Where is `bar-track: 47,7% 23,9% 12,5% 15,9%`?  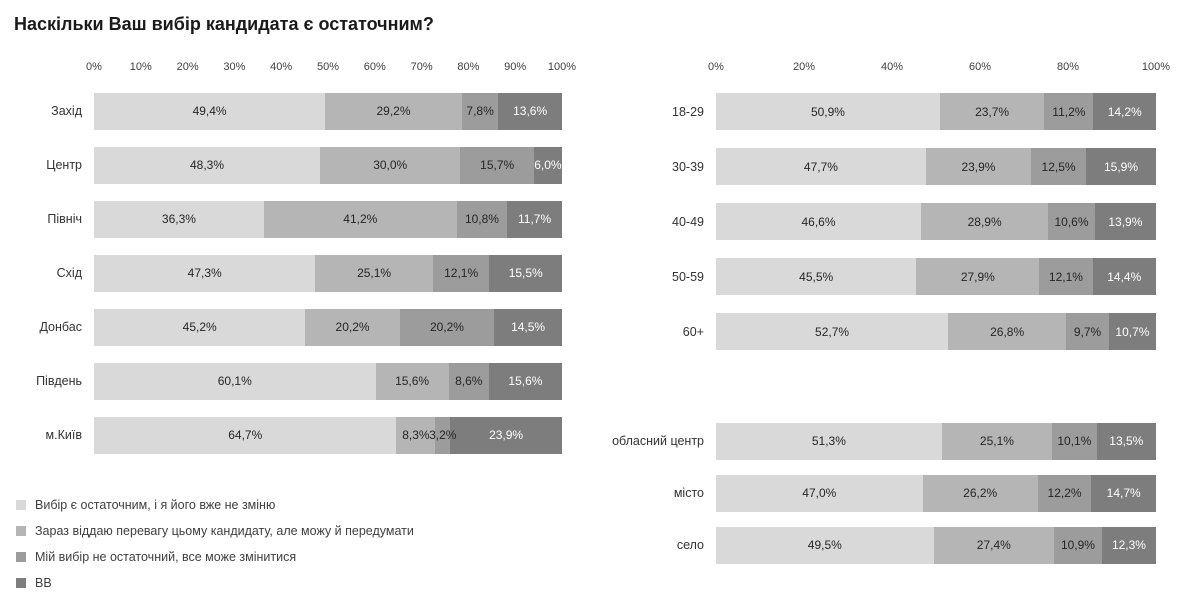
bar-track: 47,7% 23,9% 12,5% 15,9% is located at coordinates (936, 166).